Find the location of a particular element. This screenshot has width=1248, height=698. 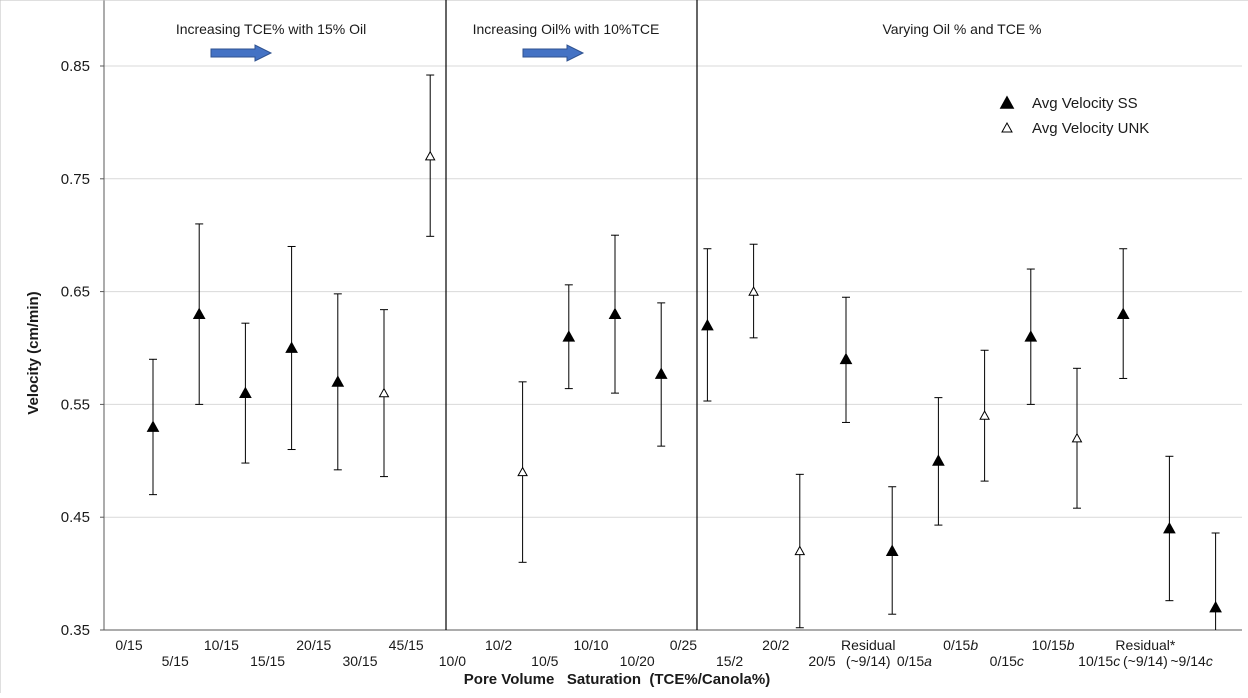

x-category-label: 10/15c is located at coordinates (1099, 661).